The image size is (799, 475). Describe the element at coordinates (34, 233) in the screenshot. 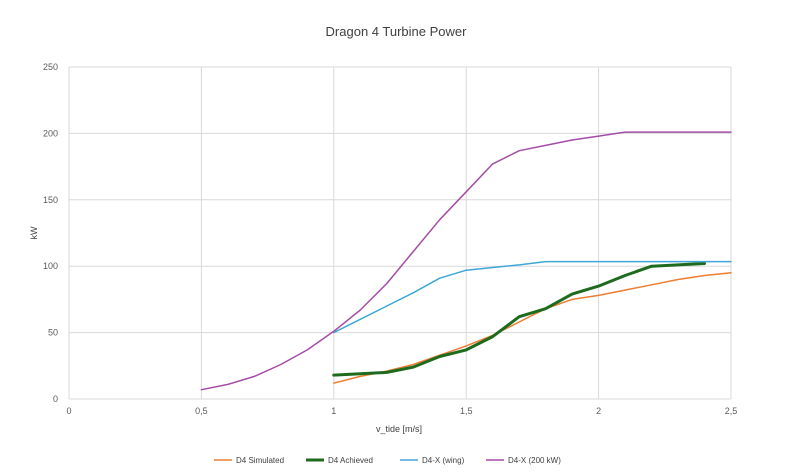

I see `y-axis-label: kW` at that location.